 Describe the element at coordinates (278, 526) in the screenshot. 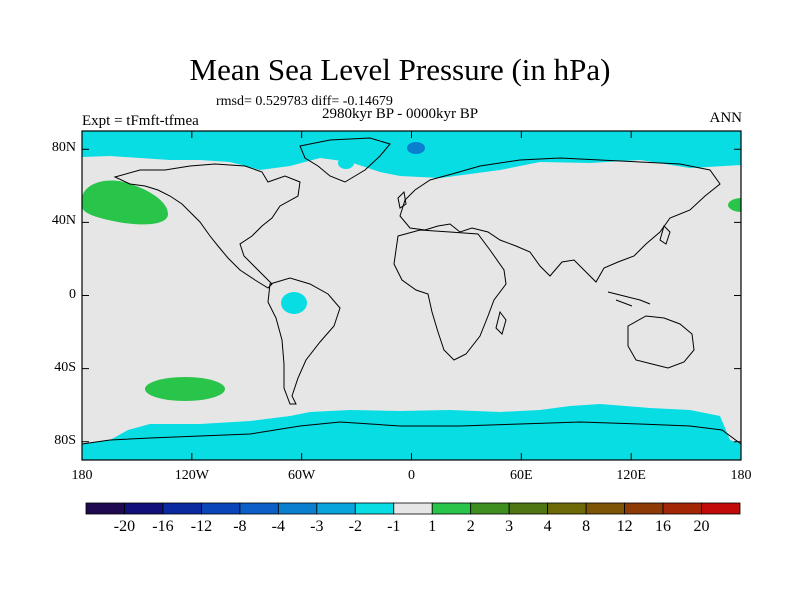

I see `colorbar-label: -4` at that location.